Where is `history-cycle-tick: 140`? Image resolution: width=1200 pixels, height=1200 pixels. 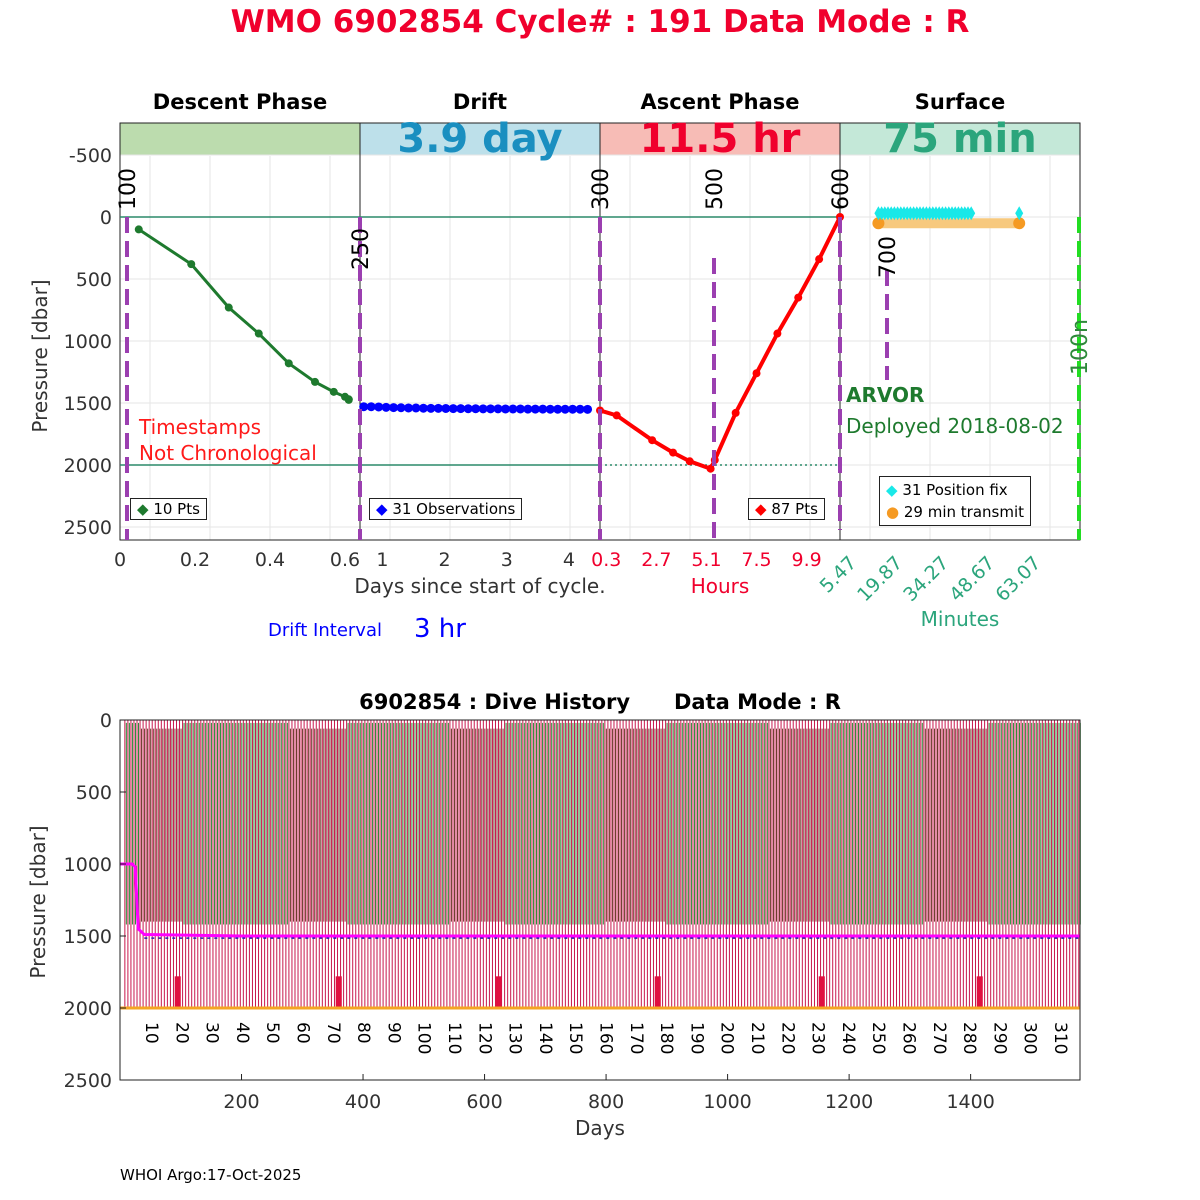
history-cycle-tick: 140 is located at coordinates (545, 1038).